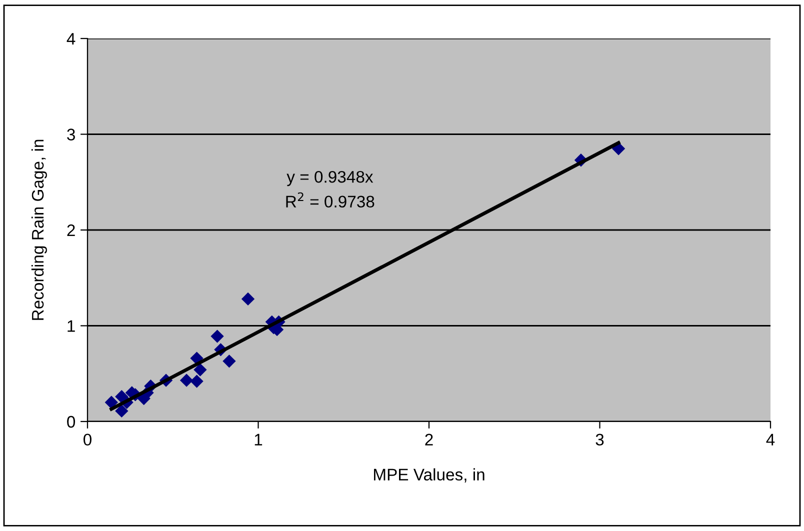 Image resolution: width=804 pixels, height=531 pixels. What do you see at coordinates (258, 440) in the screenshot?
I see `x-tick-label: 1` at bounding box center [258, 440].